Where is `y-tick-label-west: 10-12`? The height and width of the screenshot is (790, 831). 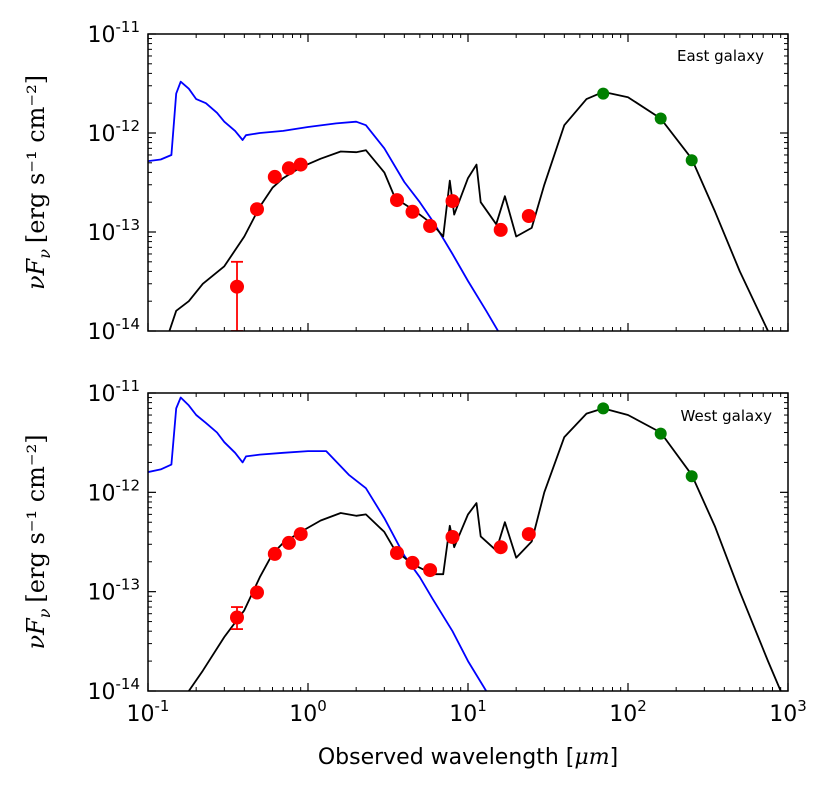 y-tick-label-west: 10-12 is located at coordinates (114, 491).